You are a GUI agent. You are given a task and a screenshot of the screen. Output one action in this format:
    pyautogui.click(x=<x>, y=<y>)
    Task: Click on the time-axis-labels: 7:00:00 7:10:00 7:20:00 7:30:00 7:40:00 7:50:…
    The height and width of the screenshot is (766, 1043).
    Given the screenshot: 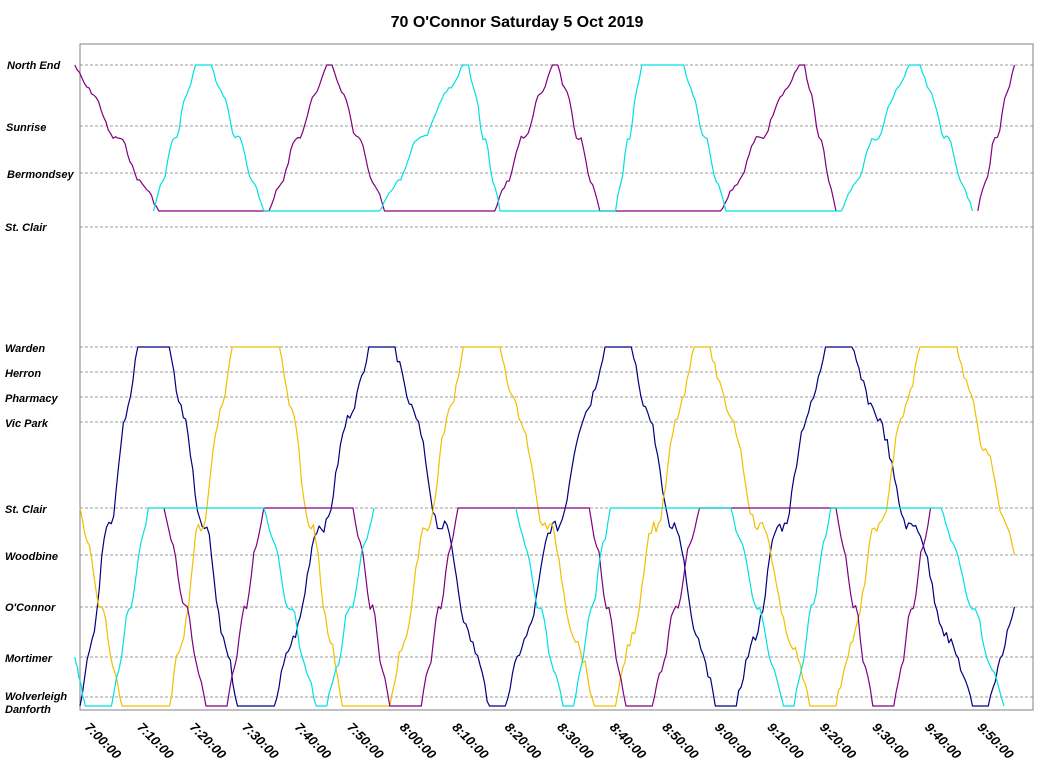 What is the action you would take?
    pyautogui.click(x=549, y=741)
    